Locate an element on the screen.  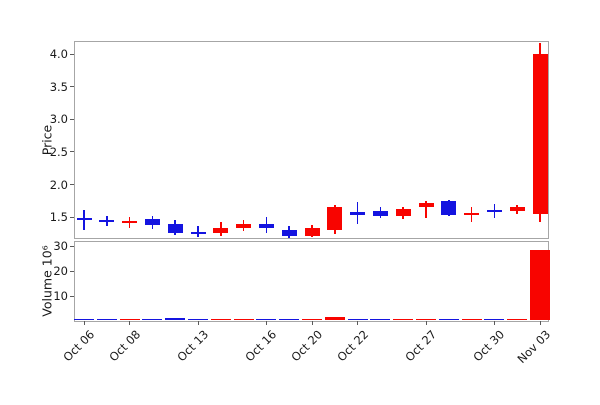
volume-axis-label: Volume 10⁶ is located at coordinates (47, 281).